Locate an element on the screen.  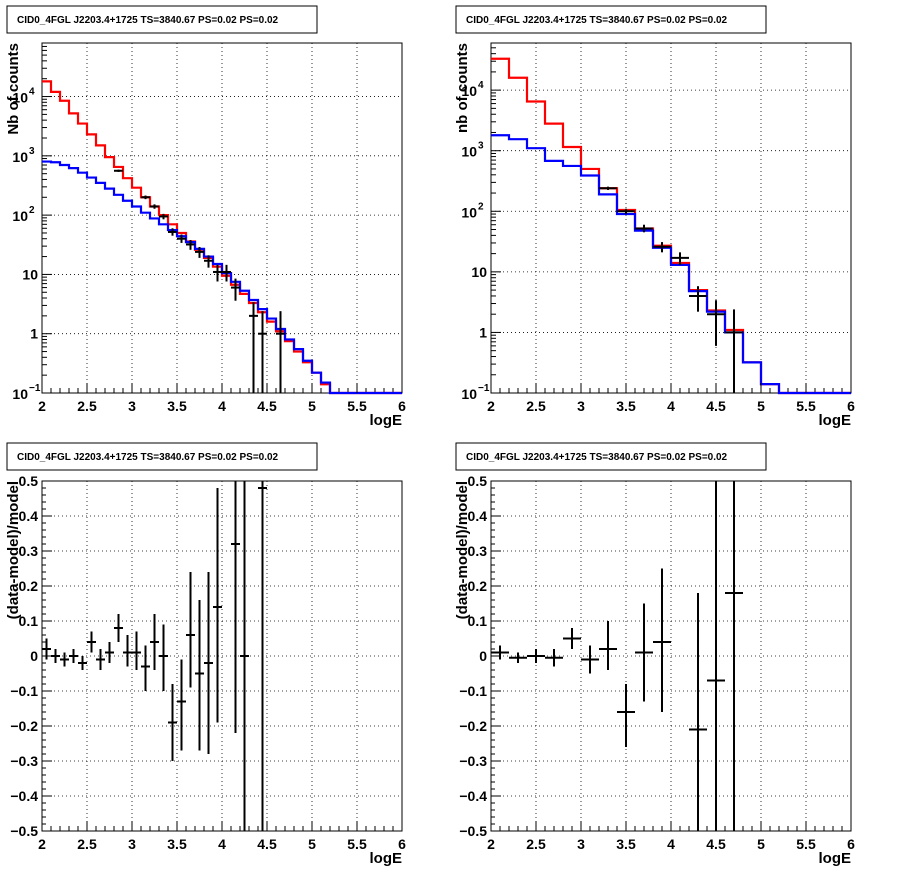
y-tick-label: 0.1 is located at coordinates (29, 621).